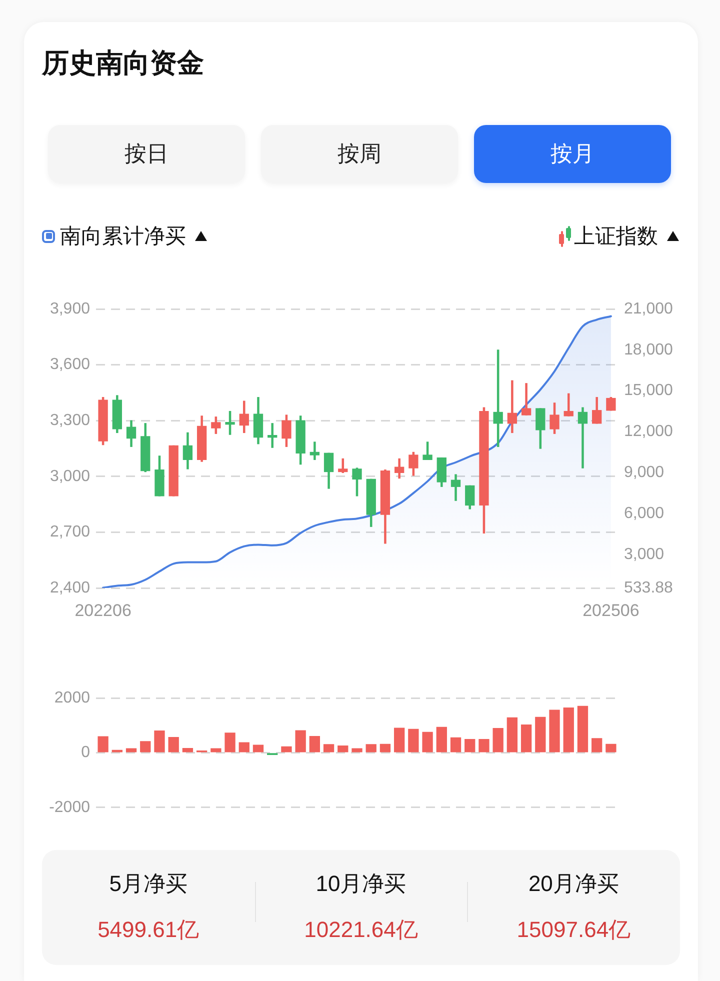 The height and width of the screenshot is (981, 720). Describe the element at coordinates (649, 309) in the screenshot. I see `y2-tick-label: 21,000` at that location.